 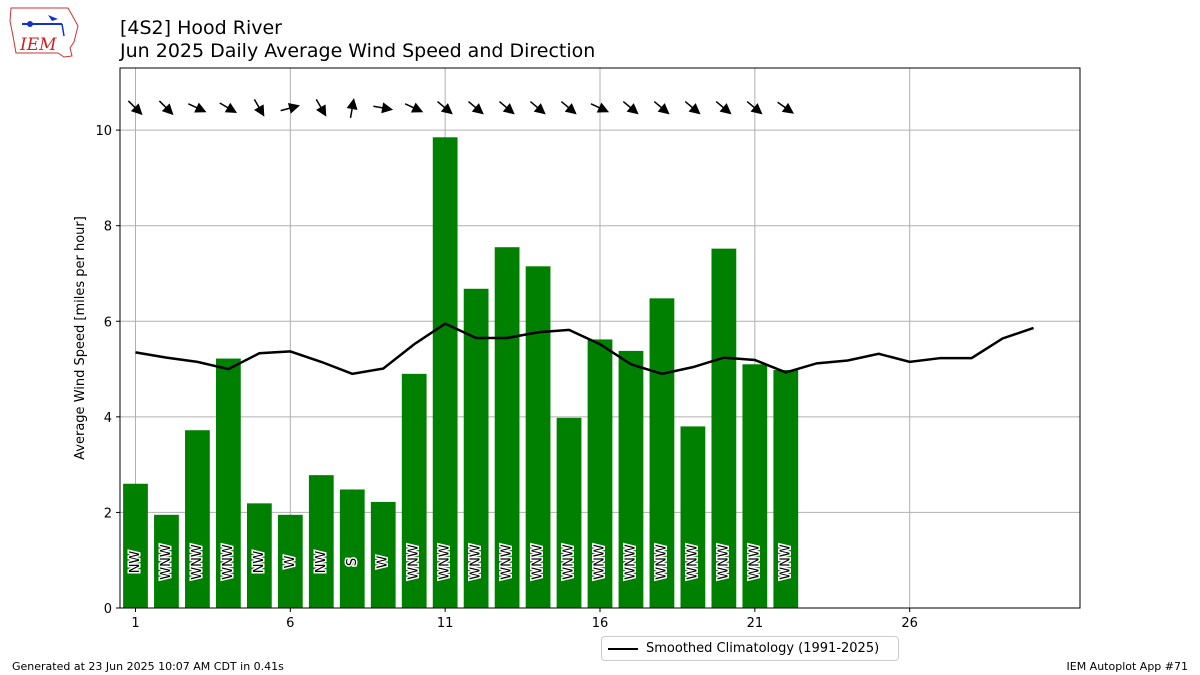 I want to click on logo-text: IEM, so click(x=38, y=45).